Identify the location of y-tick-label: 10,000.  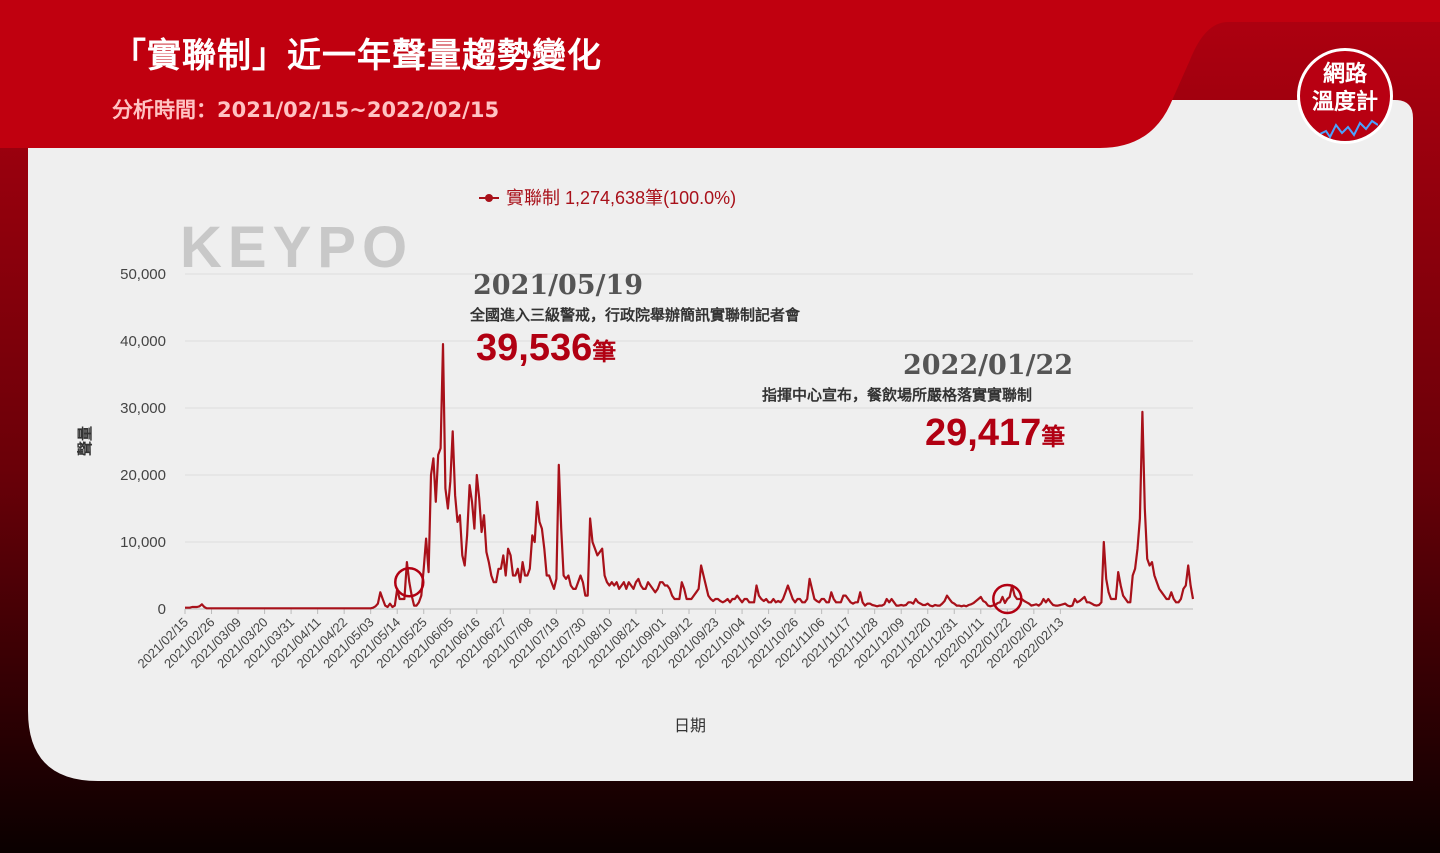
(143, 542).